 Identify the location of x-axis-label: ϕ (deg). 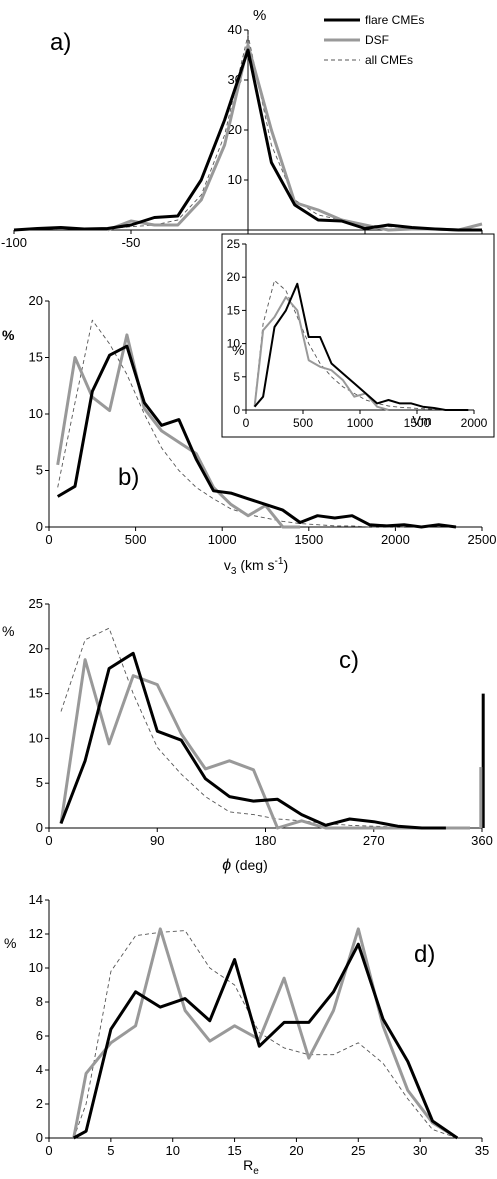
(244, 865).